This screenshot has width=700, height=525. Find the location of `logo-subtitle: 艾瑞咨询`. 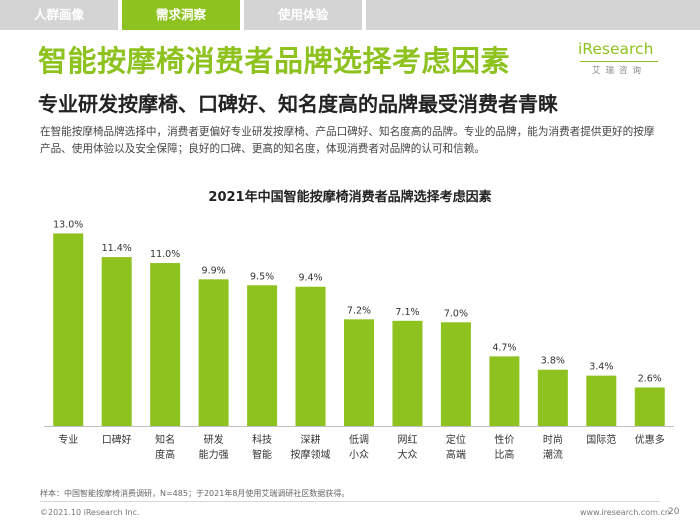

logo-subtitle: 艾瑞咨询 is located at coordinates (619, 71).